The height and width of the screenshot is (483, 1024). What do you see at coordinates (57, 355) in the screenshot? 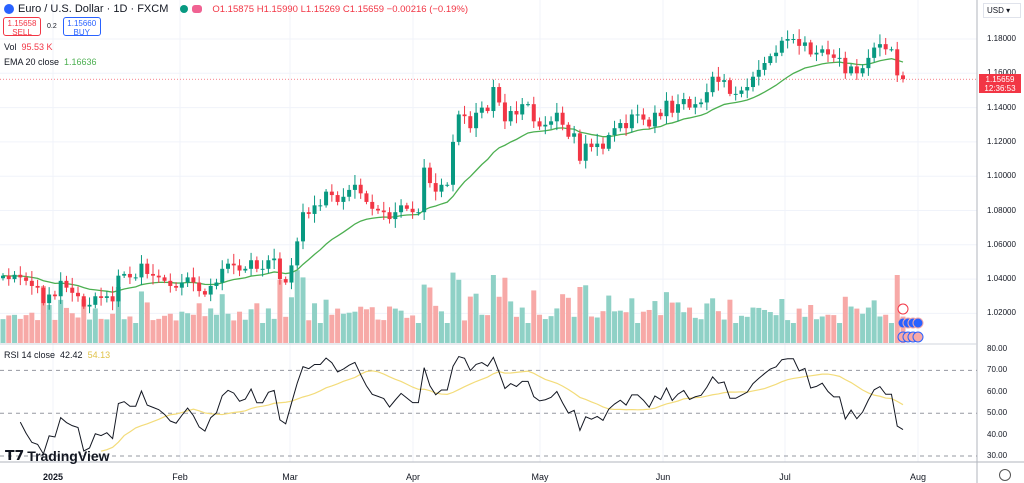
I see `rsi-legend: RSI 14 close 42.42 54.13` at bounding box center [57, 355].